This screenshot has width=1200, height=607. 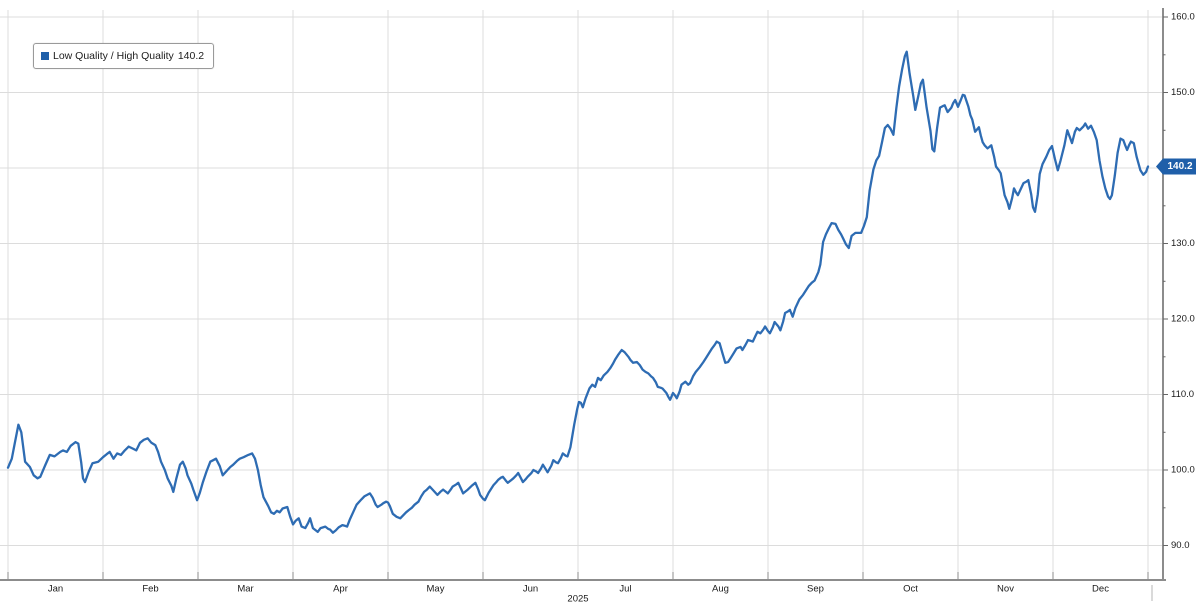 I want to click on legend-series-value: 140.2, so click(x=191, y=56).